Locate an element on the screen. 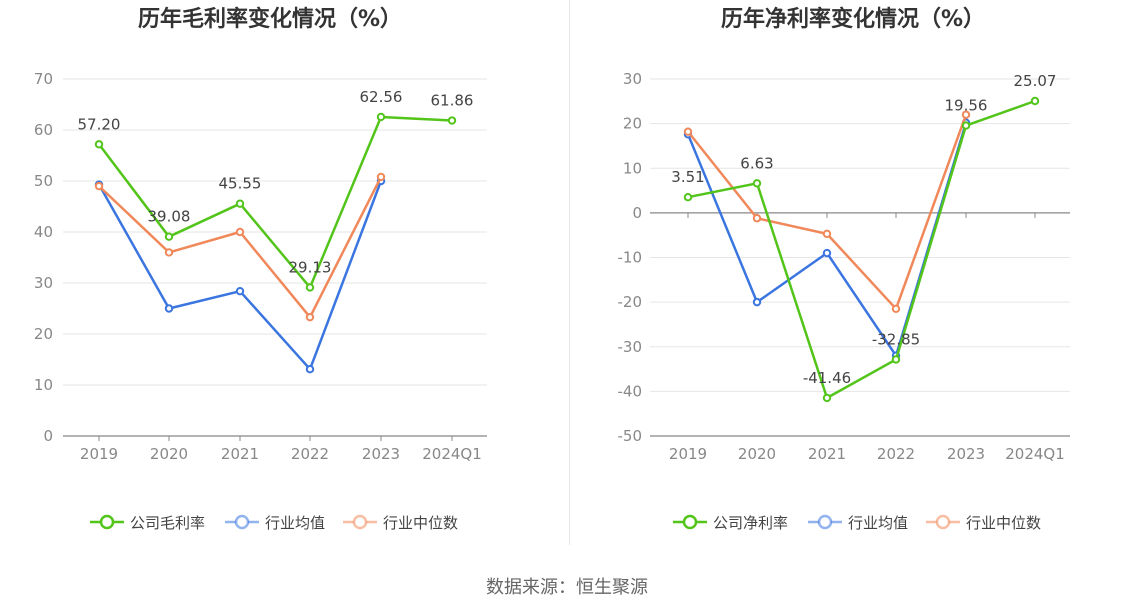 The width and height of the screenshot is (1134, 612). legend-label: 公司毛利率 is located at coordinates (167, 523).